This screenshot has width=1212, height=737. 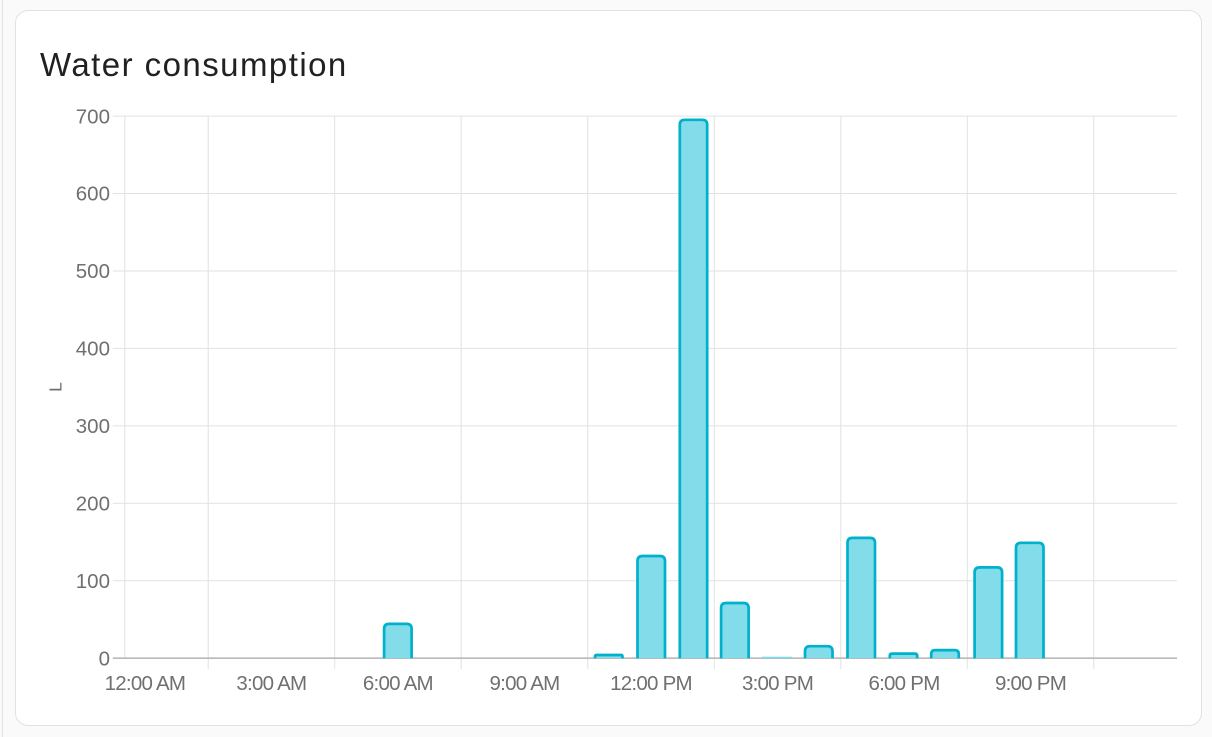 What do you see at coordinates (93, 116) in the screenshot?
I see `svg-text: 700` at bounding box center [93, 116].